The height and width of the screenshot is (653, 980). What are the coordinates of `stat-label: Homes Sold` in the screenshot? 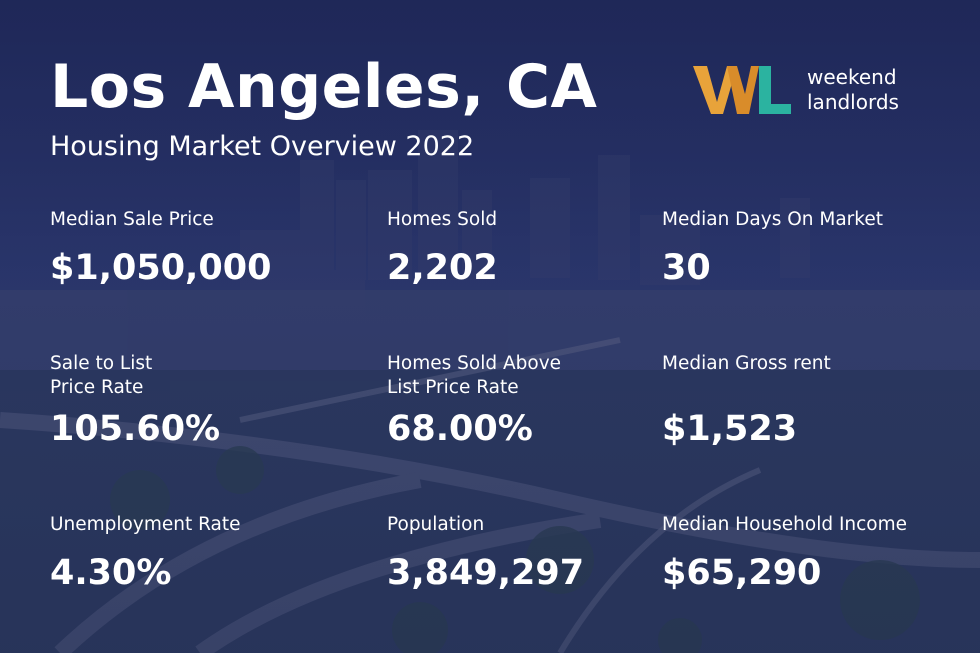 It's located at (442, 219).